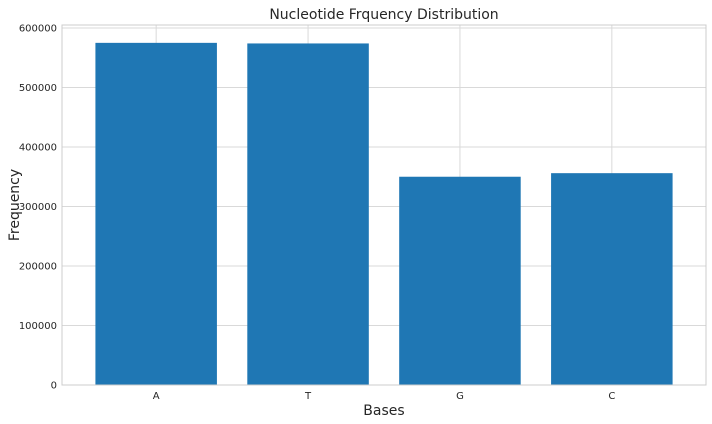  Describe the element at coordinates (15, 205) in the screenshot. I see `y-axis-label: Frequency` at that location.